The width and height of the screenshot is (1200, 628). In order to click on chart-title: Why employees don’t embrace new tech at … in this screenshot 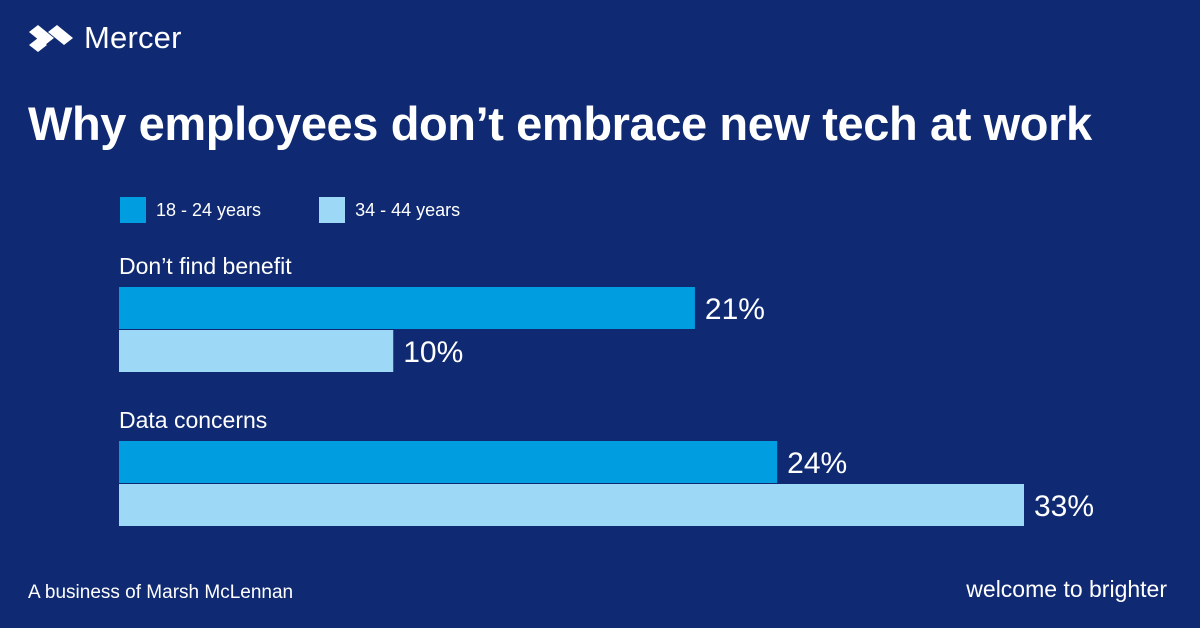, I will do `click(560, 123)`.